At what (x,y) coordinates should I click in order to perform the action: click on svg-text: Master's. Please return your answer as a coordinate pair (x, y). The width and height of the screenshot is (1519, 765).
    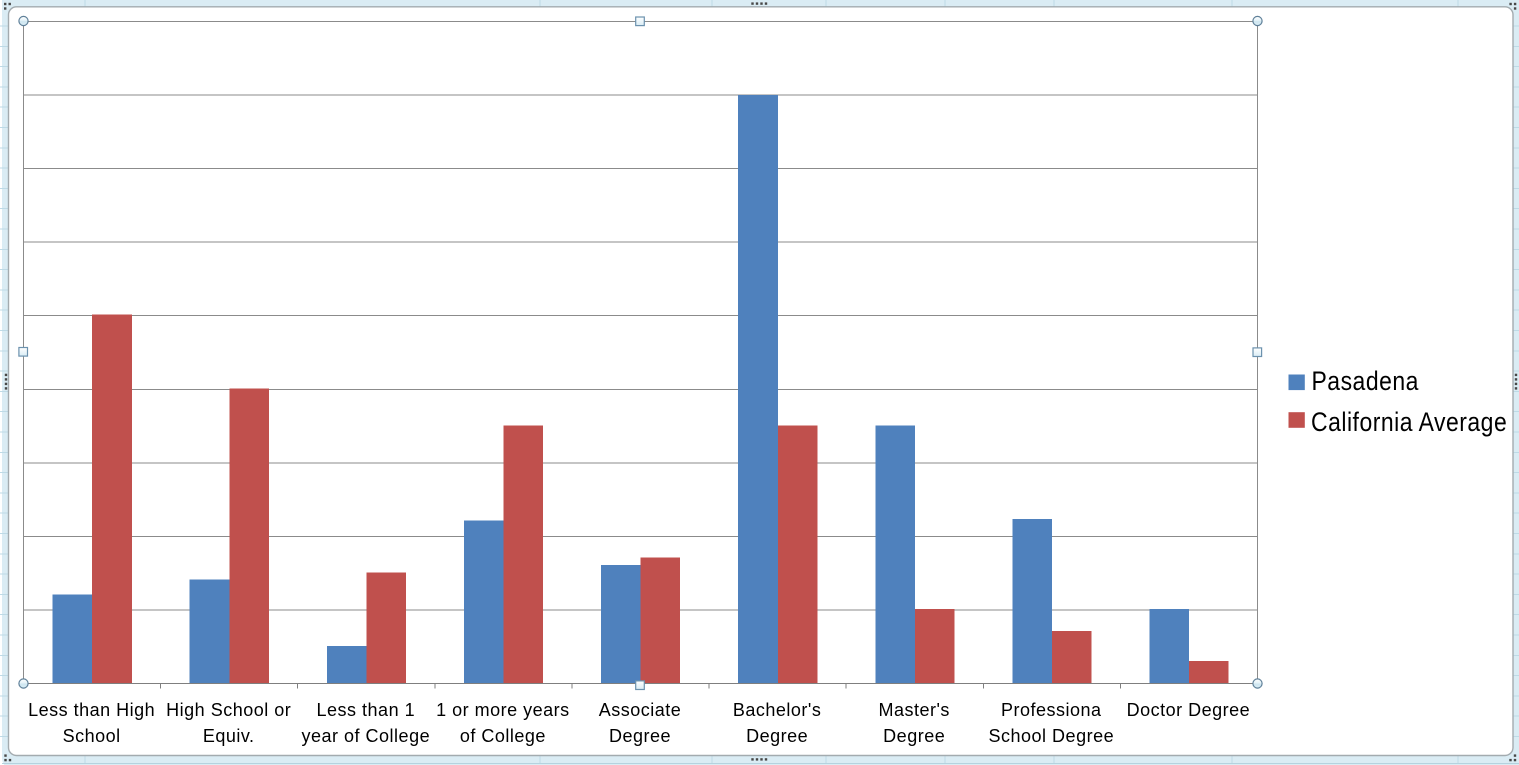
    Looking at the image, I should click on (913, 710).